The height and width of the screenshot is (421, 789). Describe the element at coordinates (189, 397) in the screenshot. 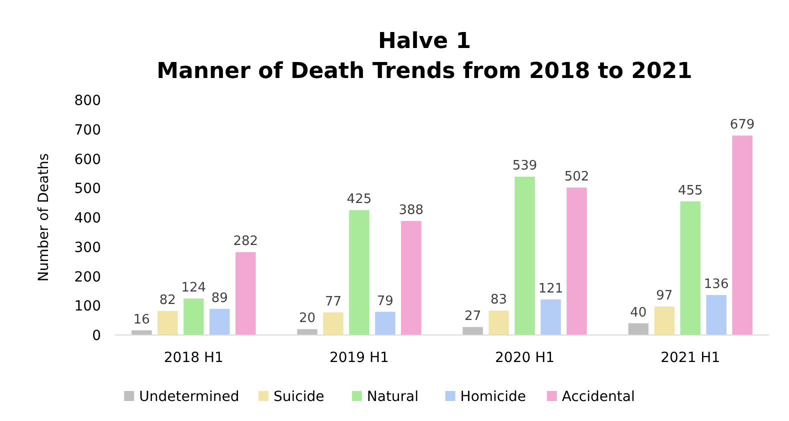

I see `legend-label: Undetermined` at that location.